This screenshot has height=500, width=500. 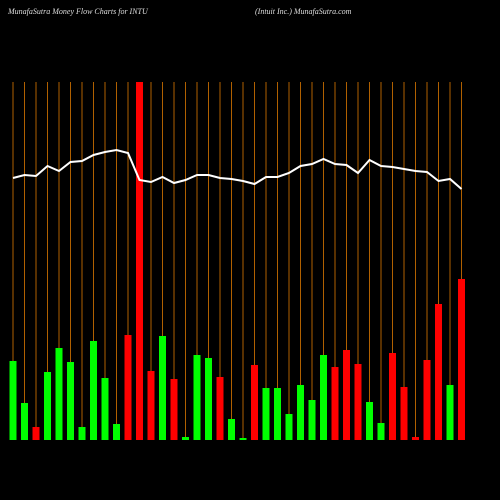 What do you see at coordinates (303, 11) in the screenshot?
I see `chart-subtitle: (Intuit Inc.) MunafaSutra.com` at bounding box center [303, 11].